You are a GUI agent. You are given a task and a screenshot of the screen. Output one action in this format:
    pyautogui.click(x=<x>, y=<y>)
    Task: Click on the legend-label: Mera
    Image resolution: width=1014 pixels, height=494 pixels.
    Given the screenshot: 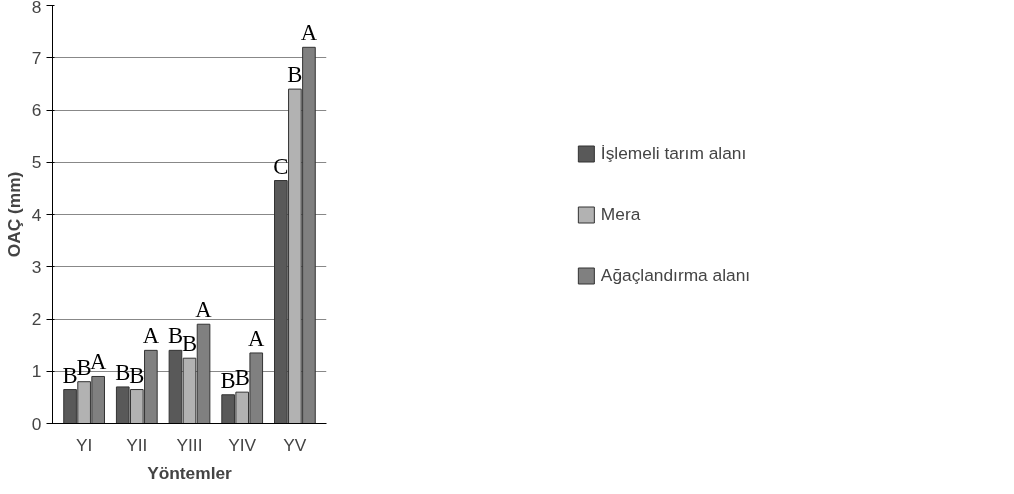 What is the action you would take?
    pyautogui.click(x=620, y=214)
    